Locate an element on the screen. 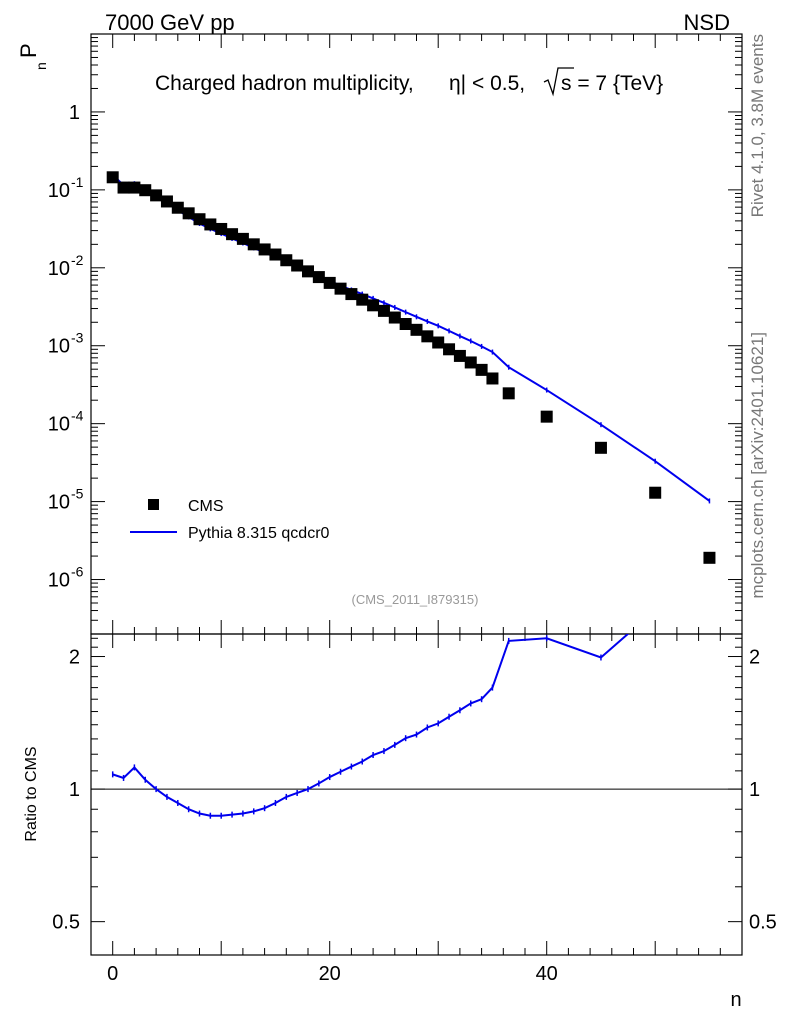 This screenshot has height=1029, width=786. main-y-axis-title: P n is located at coordinates (32, 56).